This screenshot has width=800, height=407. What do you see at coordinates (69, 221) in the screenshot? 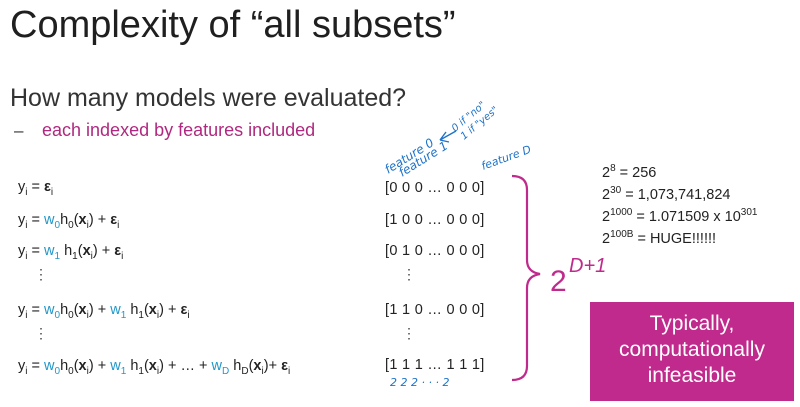
I see `equation-row-2: yi = w0h0(xi) + εi` at bounding box center [69, 221].